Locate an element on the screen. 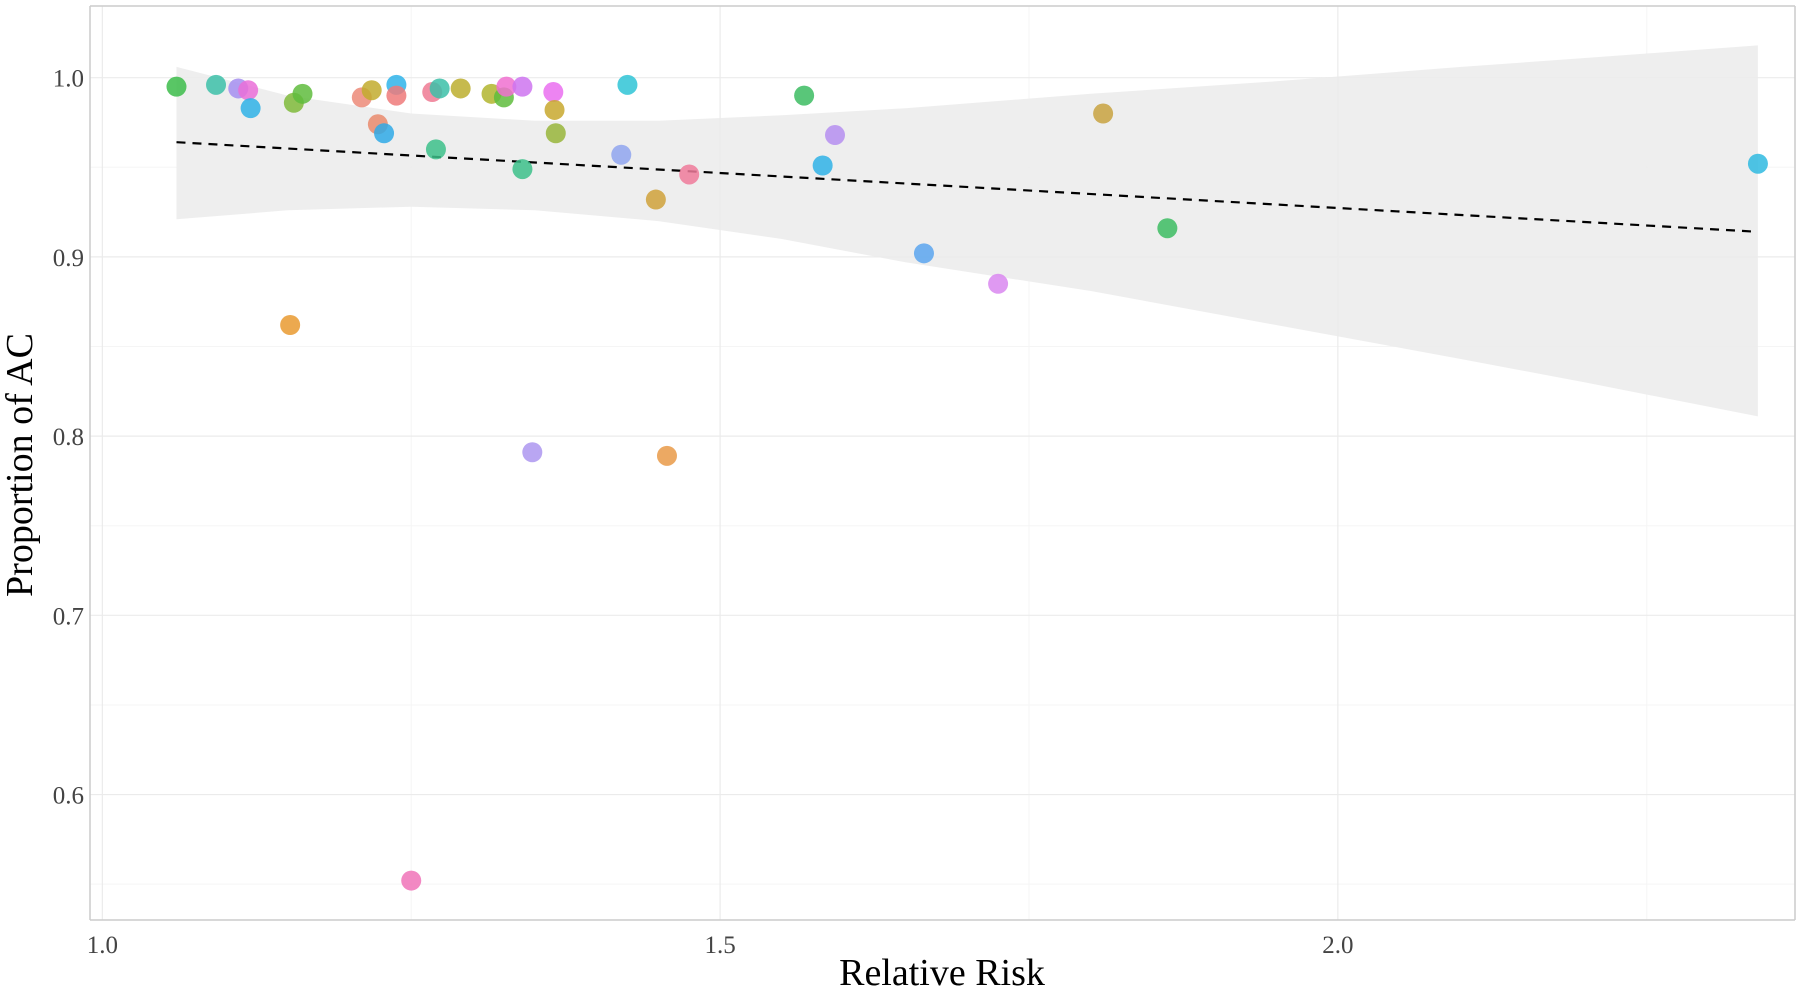  y-tick-label: 0.8 is located at coordinates (68, 437).